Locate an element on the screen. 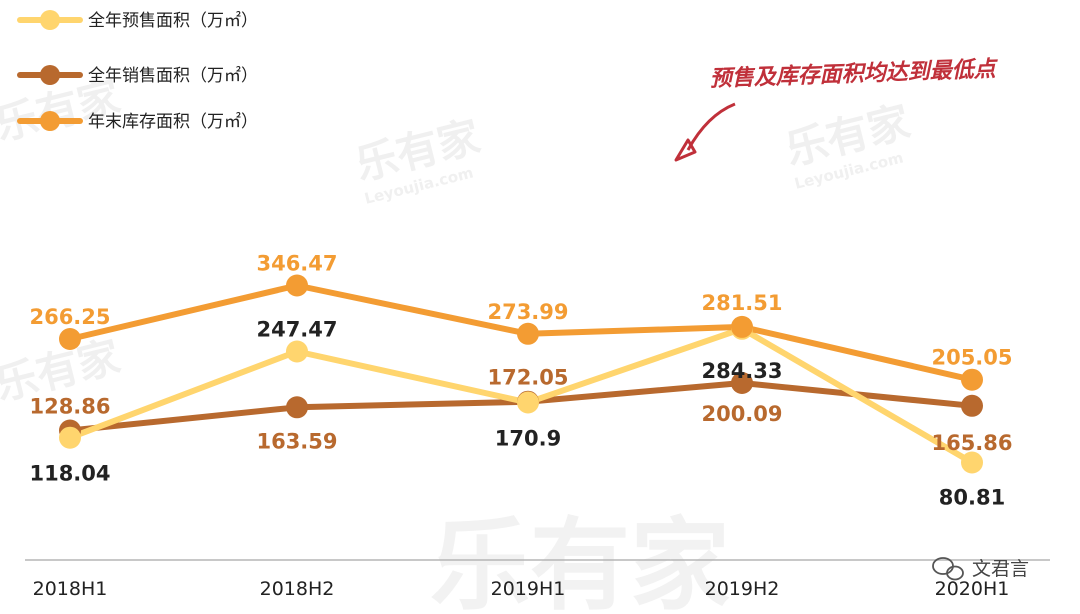 This screenshot has height=614, width=1080. annotation-arrow is located at coordinates (711, 126).